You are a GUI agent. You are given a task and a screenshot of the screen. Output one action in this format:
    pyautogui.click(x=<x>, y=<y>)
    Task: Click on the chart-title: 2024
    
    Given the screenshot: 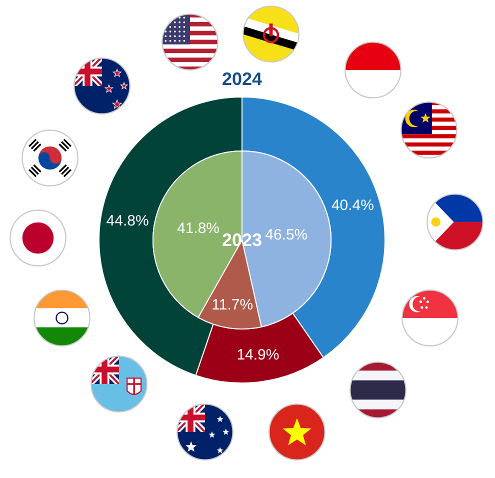 What is the action you would take?
    pyautogui.click(x=242, y=79)
    